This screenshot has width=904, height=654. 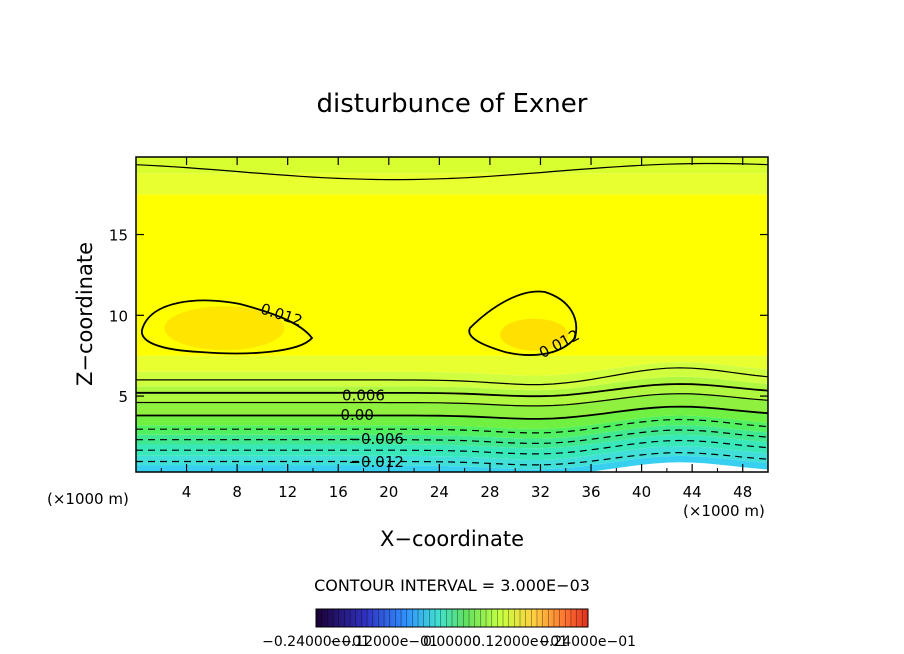 What do you see at coordinates (123, 397) in the screenshot?
I see `y-tick-label: 5` at bounding box center [123, 397].